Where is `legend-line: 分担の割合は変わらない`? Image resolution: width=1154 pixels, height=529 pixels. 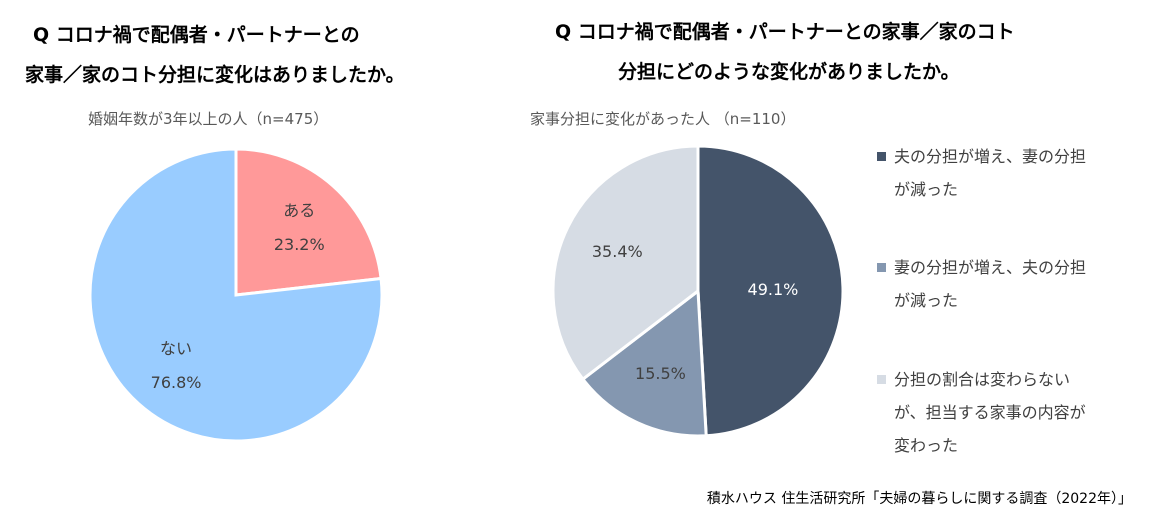
legend-line: 分担の割合は変わらない is located at coordinates (1007, 379).